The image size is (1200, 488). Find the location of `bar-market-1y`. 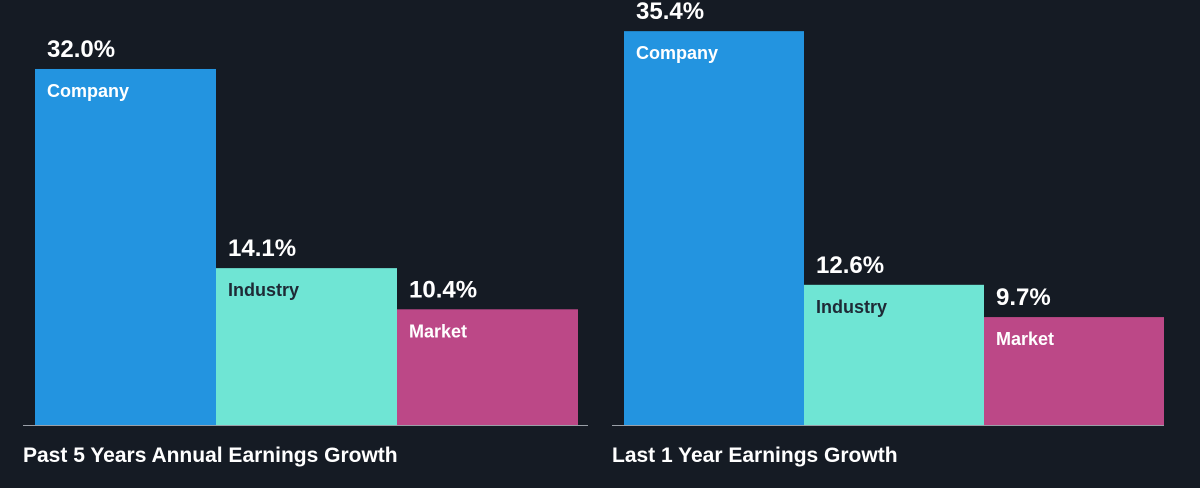

bar-market-1y is located at coordinates (1074, 371).